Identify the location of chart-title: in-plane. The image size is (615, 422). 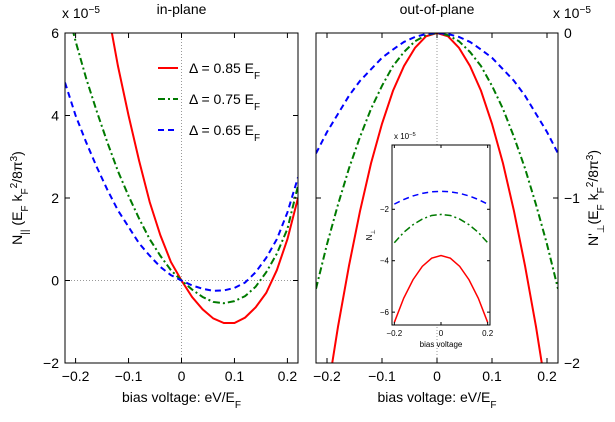
(182, 9).